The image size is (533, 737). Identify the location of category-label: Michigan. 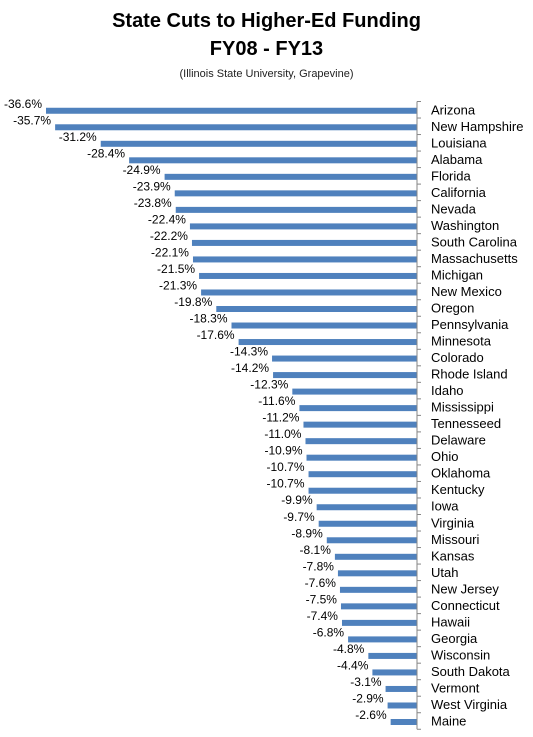
(457, 274).